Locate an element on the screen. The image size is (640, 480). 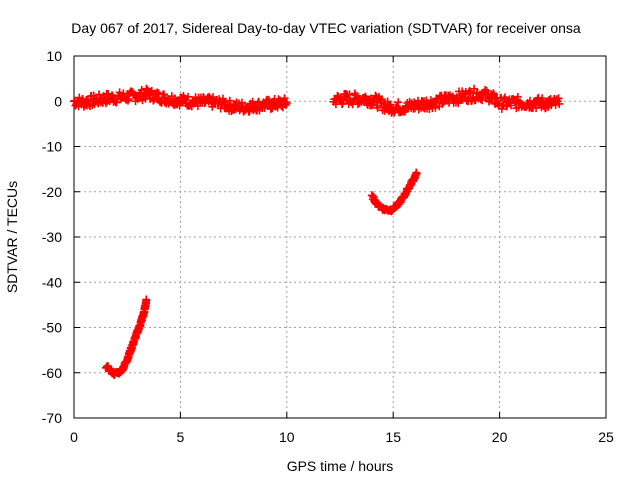
x-axis-label: GPS time / hours is located at coordinates (340, 466).